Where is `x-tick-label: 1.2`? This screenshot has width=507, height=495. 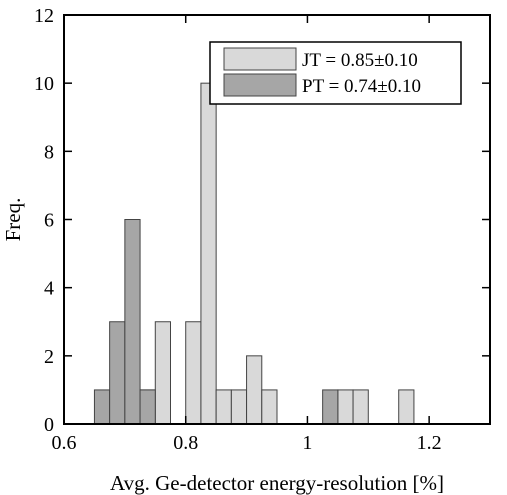
x-tick-label: 1.2 is located at coordinates (429, 443).